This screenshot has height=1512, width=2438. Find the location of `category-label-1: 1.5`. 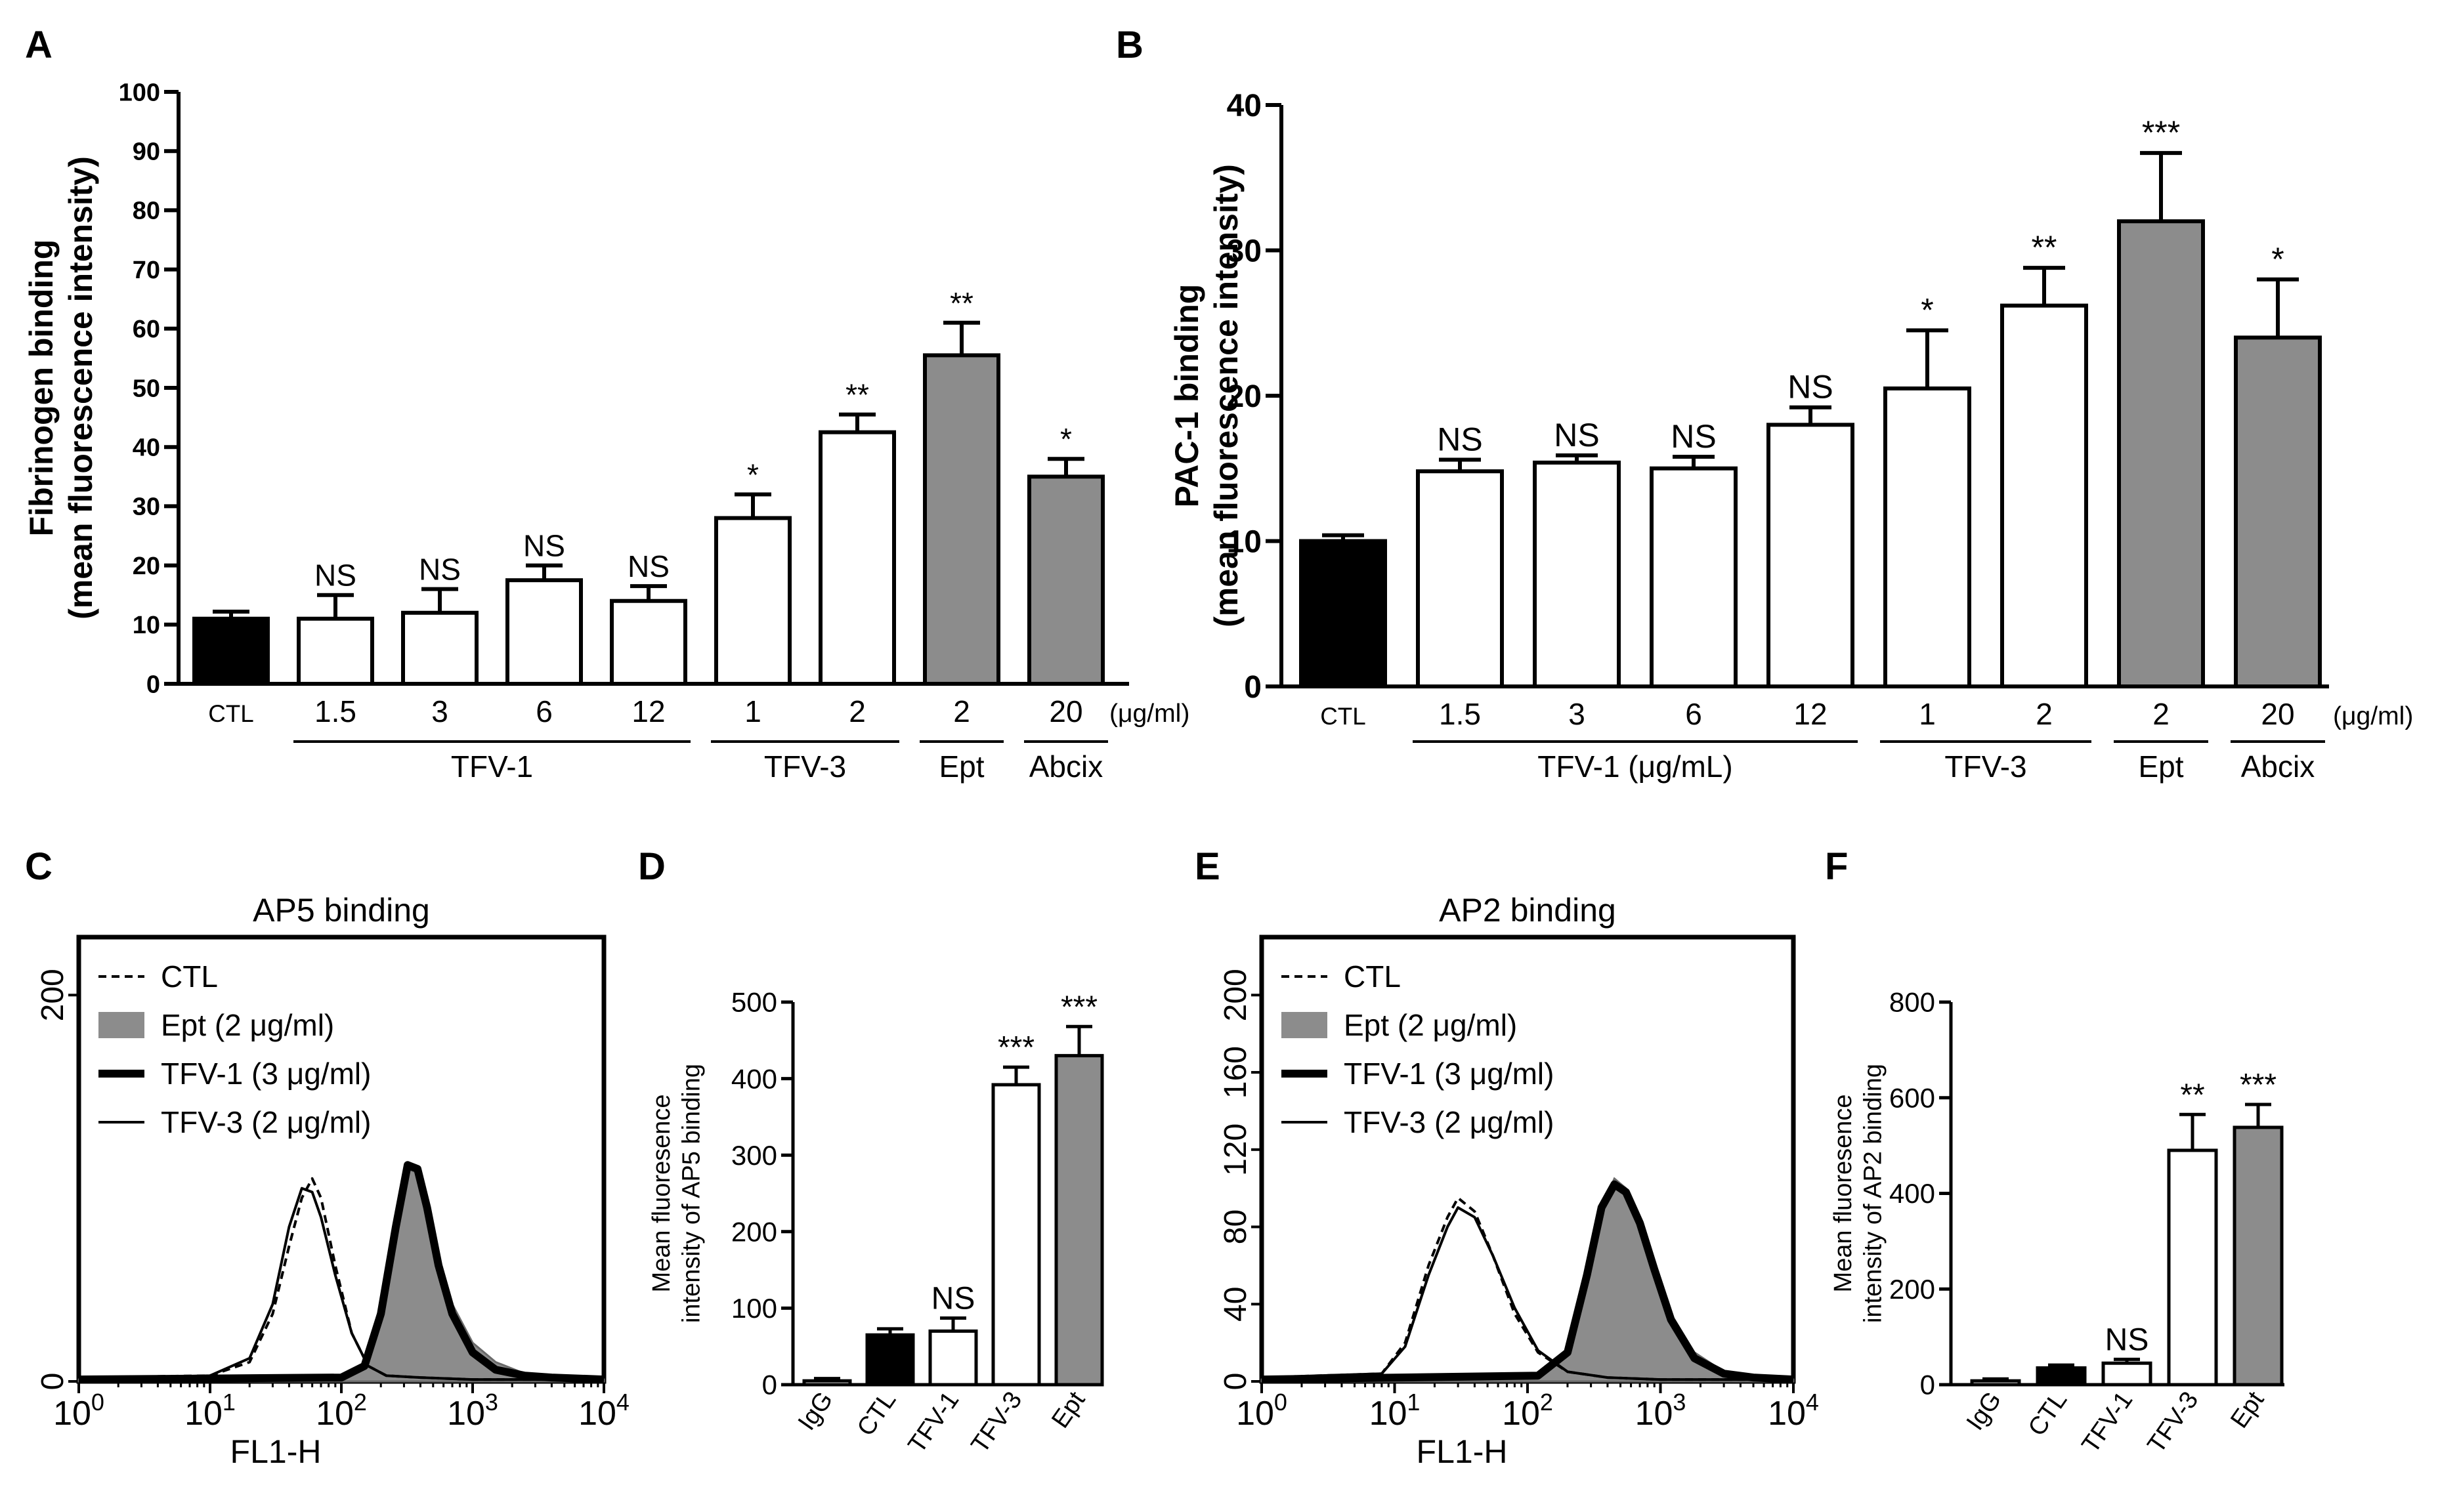

category-label-1: 1.5 is located at coordinates (1460, 714).